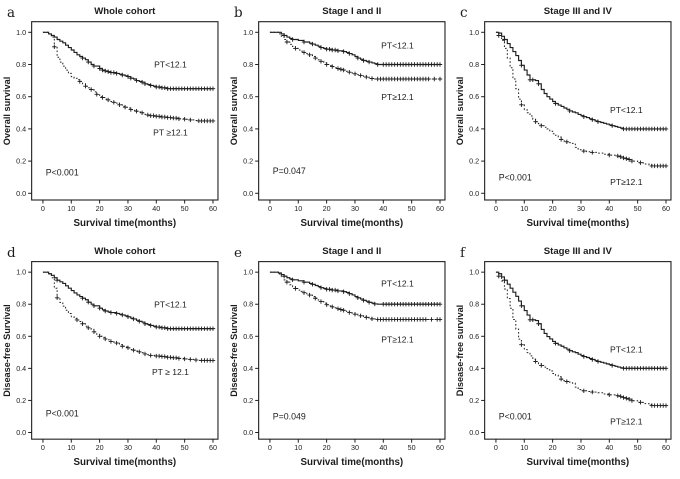  Describe the element at coordinates (288, 171) in the screenshot. I see `p-value: P=0.047` at that location.